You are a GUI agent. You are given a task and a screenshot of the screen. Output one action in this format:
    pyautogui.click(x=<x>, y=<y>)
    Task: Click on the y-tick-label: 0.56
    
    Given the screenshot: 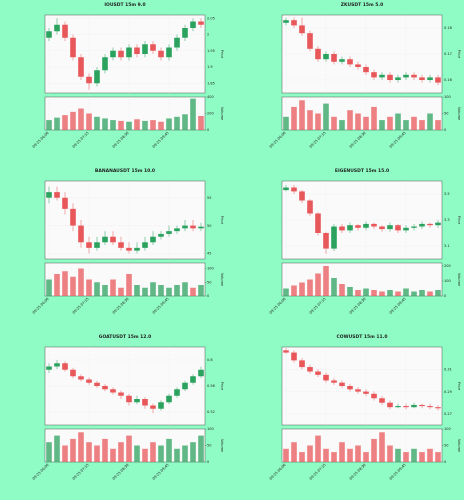 What is the action you would take?
    pyautogui.click(x=211, y=386)
    